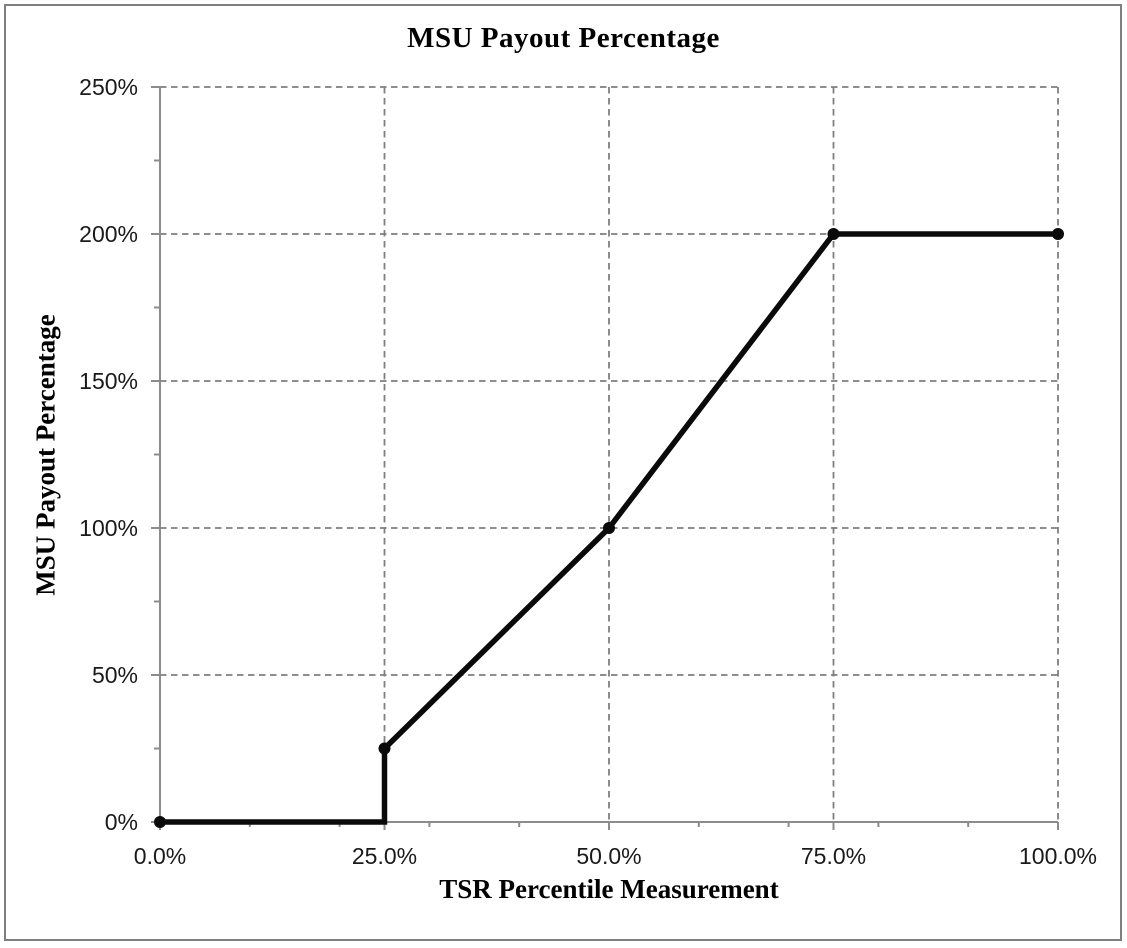  Describe the element at coordinates (384, 856) in the screenshot. I see `x-tick-label: 25.0%` at that location.